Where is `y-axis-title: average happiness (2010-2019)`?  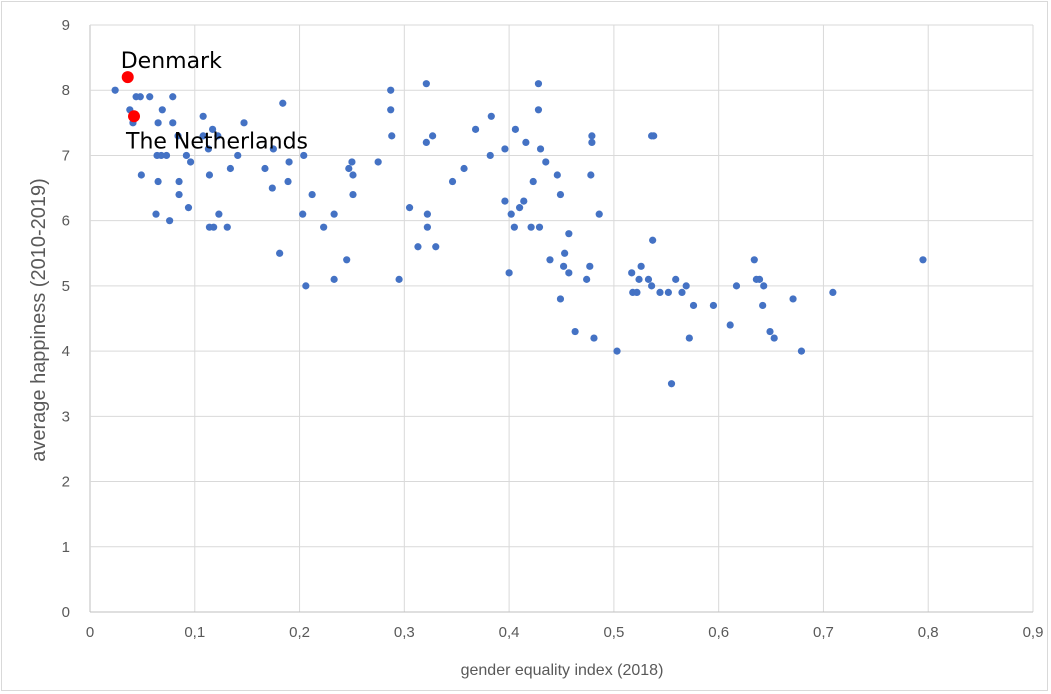
y-axis-title: average happiness (2010-2019) is located at coordinates (39, 320).